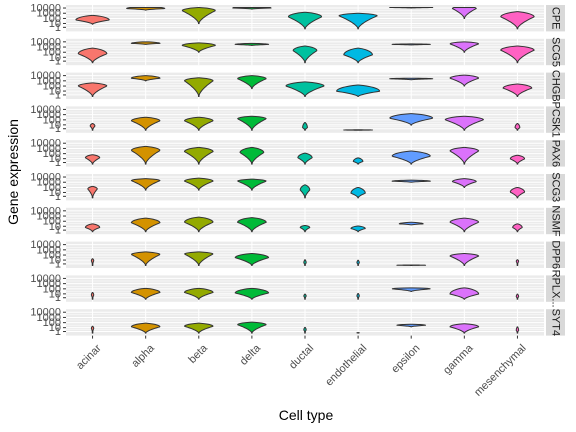 The image size is (576, 432). I want to click on strip-label: SCG5, so click(556, 52).